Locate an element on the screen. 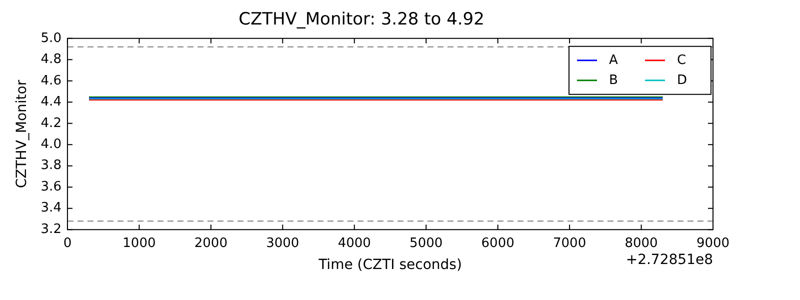  x-tick-label: 3000 is located at coordinates (283, 243).